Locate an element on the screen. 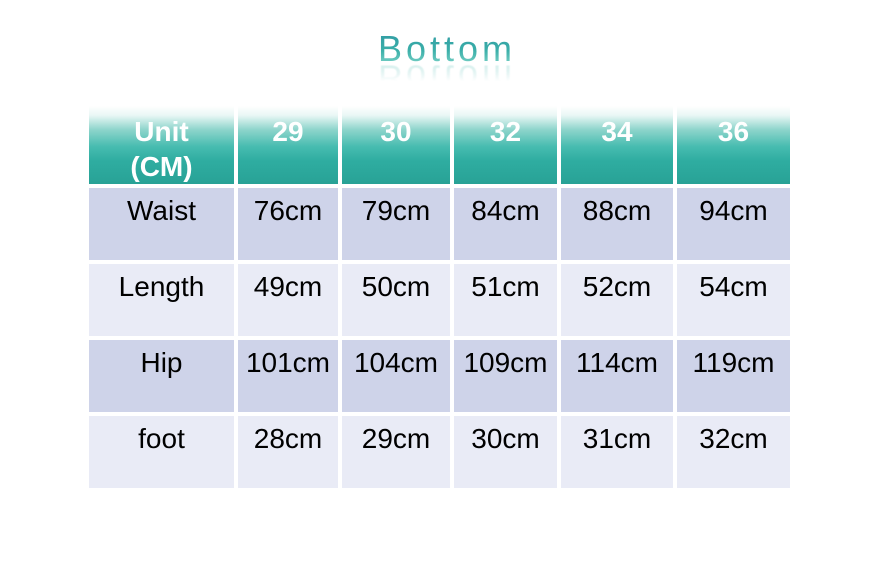 The width and height of the screenshot is (894, 575). table-row-length: Length 49cm 50cm 51cm 52cm 54cm is located at coordinates (439, 300).